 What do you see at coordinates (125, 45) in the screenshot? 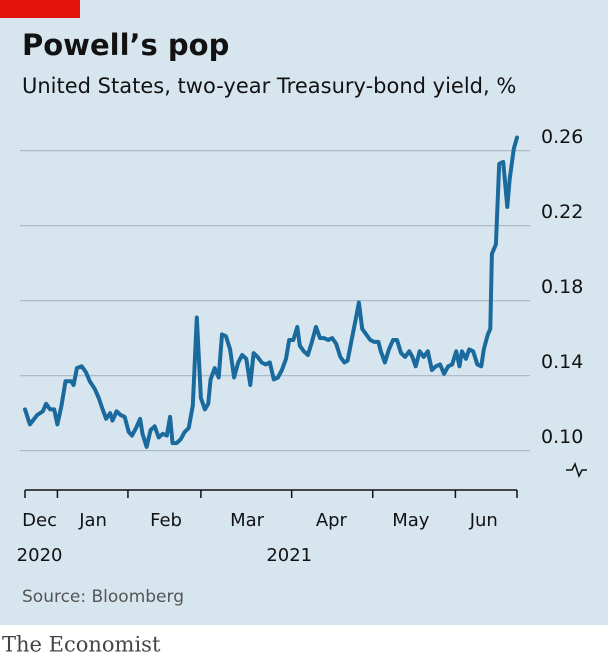
I see `chart-title: Powell’s pop` at bounding box center [125, 45].